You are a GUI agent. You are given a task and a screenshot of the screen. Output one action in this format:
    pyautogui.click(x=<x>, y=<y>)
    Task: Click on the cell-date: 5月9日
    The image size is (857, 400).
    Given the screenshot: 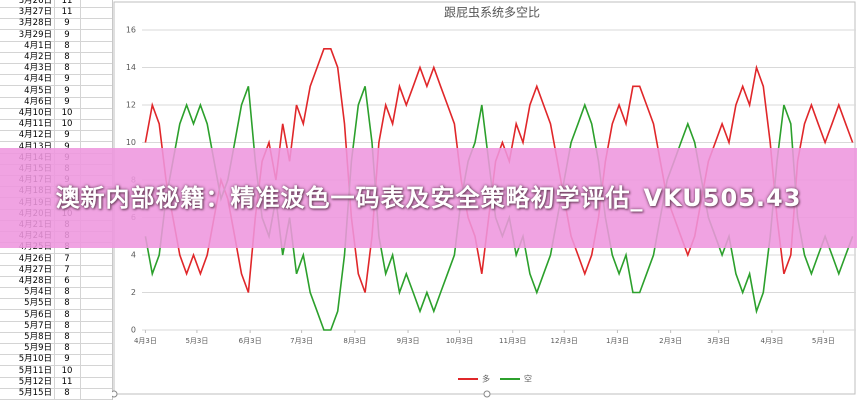 What is the action you would take?
    pyautogui.click(x=38, y=348)
    